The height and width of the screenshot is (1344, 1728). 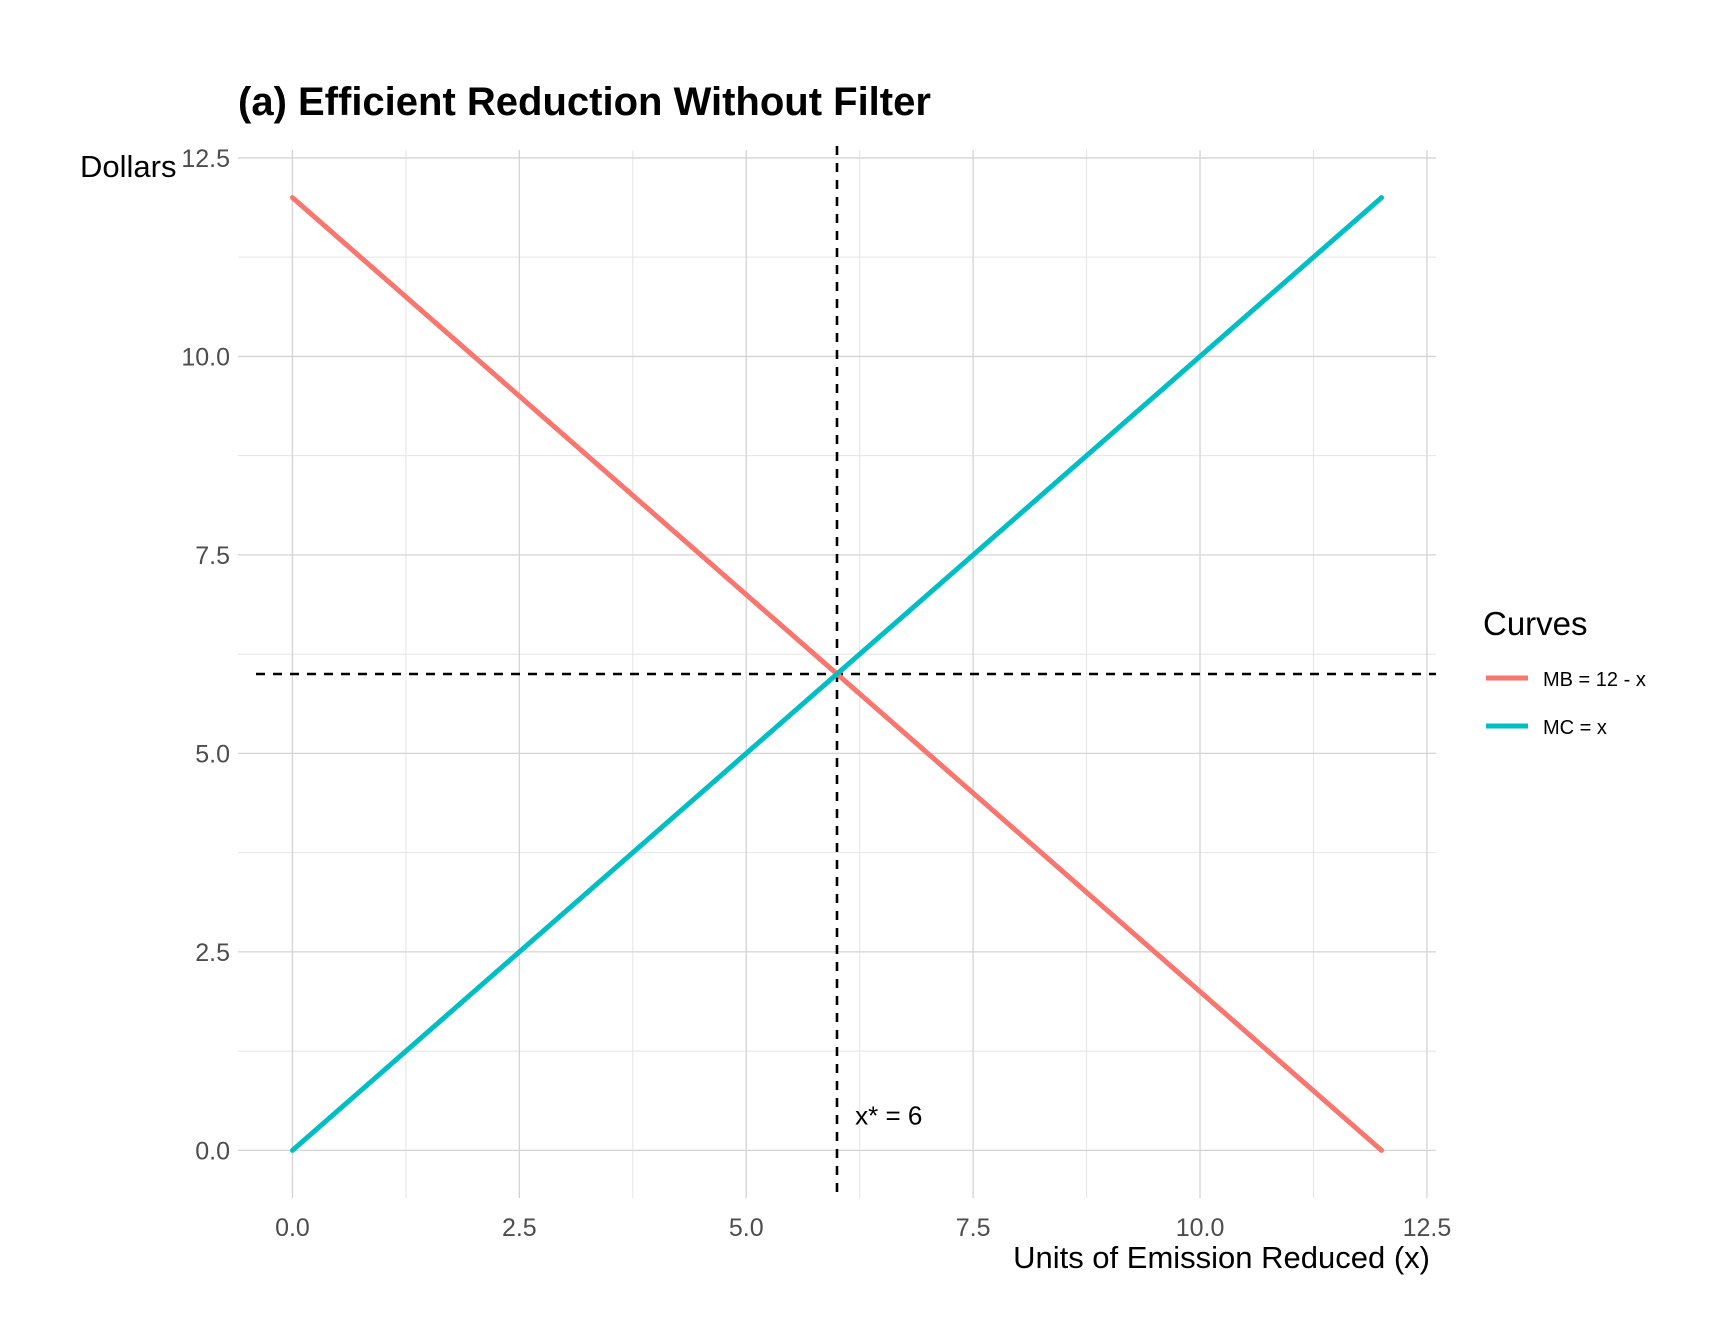 I want to click on y-tick-label: 10.0, so click(x=205, y=357).